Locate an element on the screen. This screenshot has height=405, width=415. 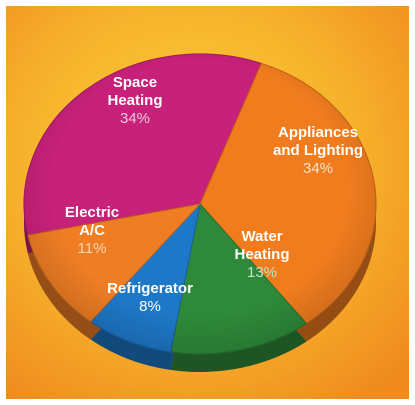
pie-slice-label: Appliances and Lighting 34% is located at coordinates (318, 150).